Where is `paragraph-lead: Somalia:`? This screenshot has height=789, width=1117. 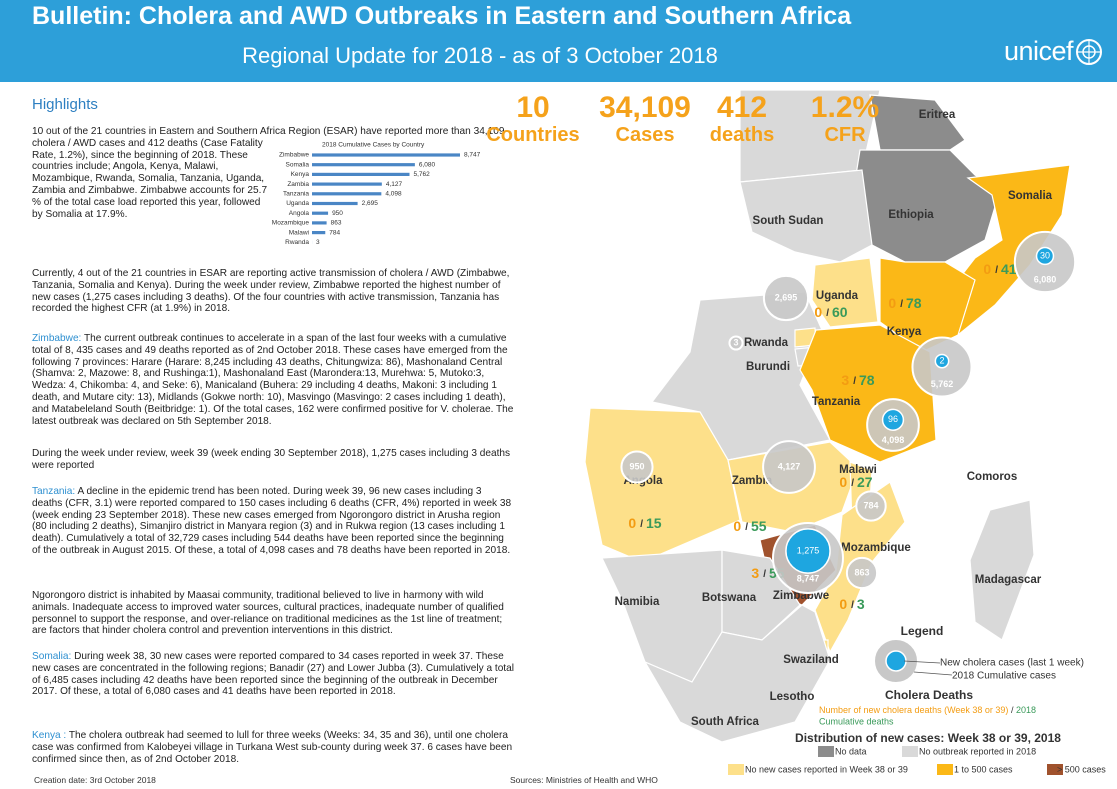 paragraph-lead: Somalia: is located at coordinates (52, 656).